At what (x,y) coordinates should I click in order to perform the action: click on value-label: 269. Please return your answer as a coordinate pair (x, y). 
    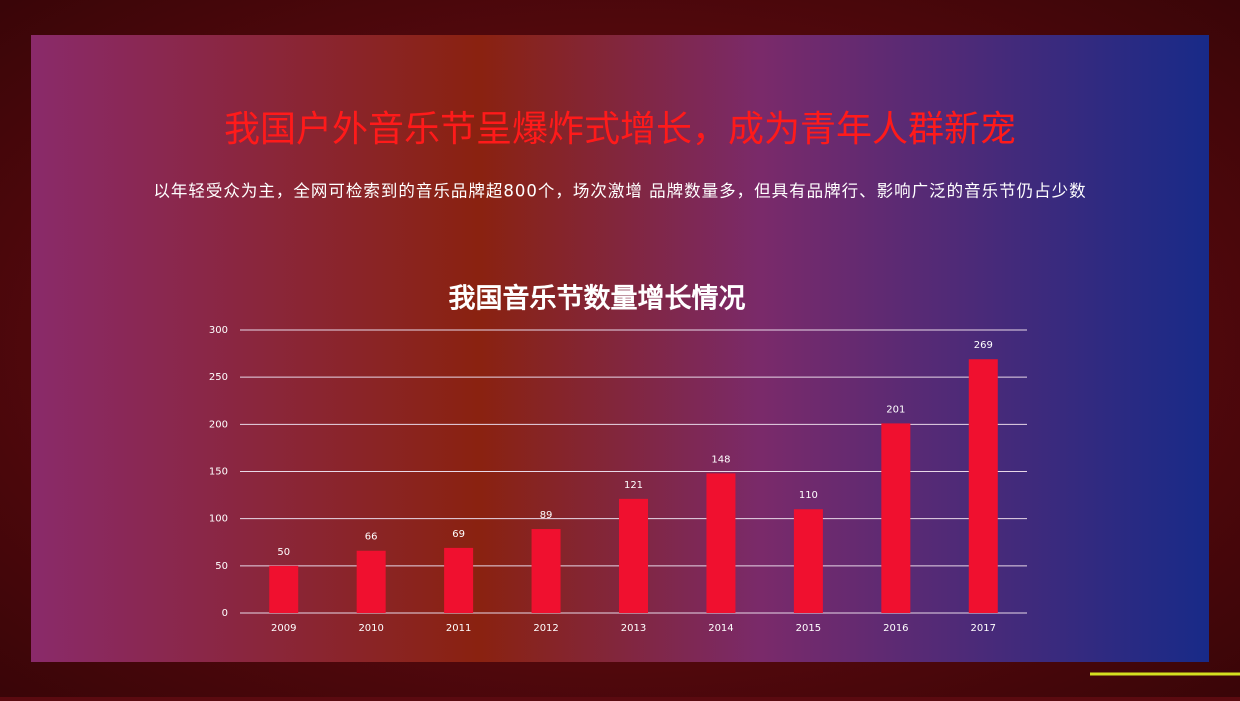
    Looking at the image, I should click on (983, 345).